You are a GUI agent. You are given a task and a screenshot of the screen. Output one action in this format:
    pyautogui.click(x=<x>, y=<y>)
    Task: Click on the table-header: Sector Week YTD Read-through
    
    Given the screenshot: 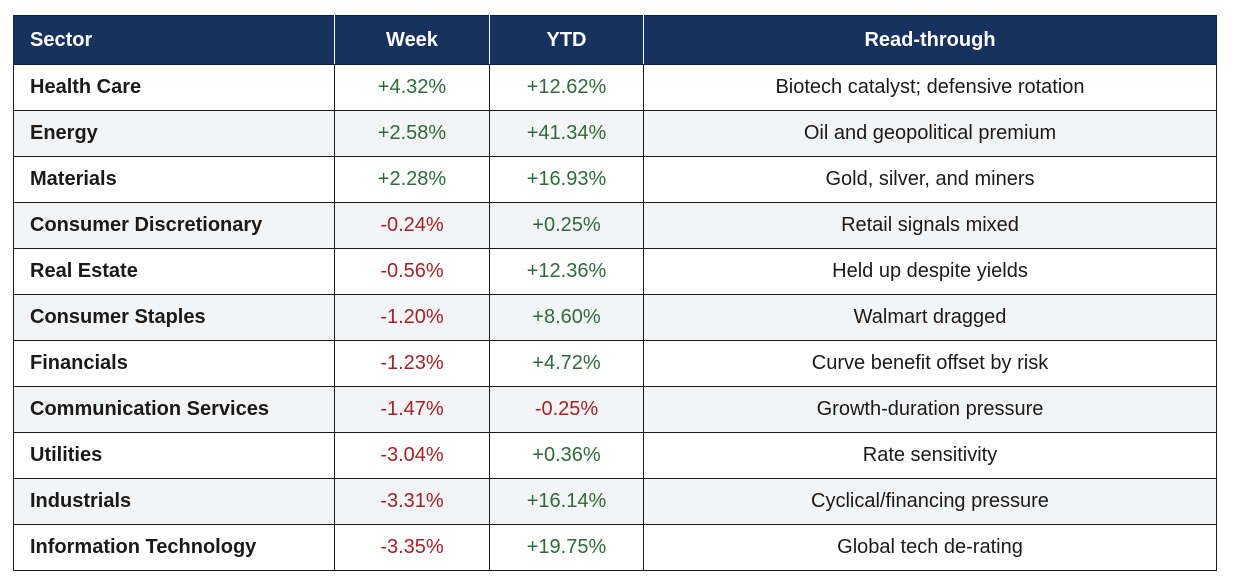 What is the action you would take?
    pyautogui.click(x=615, y=40)
    